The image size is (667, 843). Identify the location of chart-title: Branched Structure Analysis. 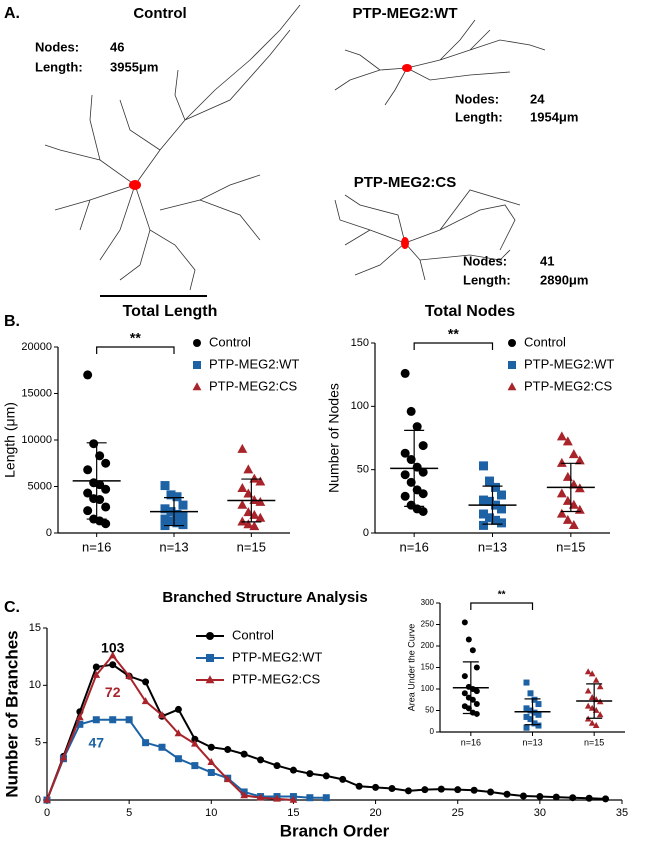
(264, 597).